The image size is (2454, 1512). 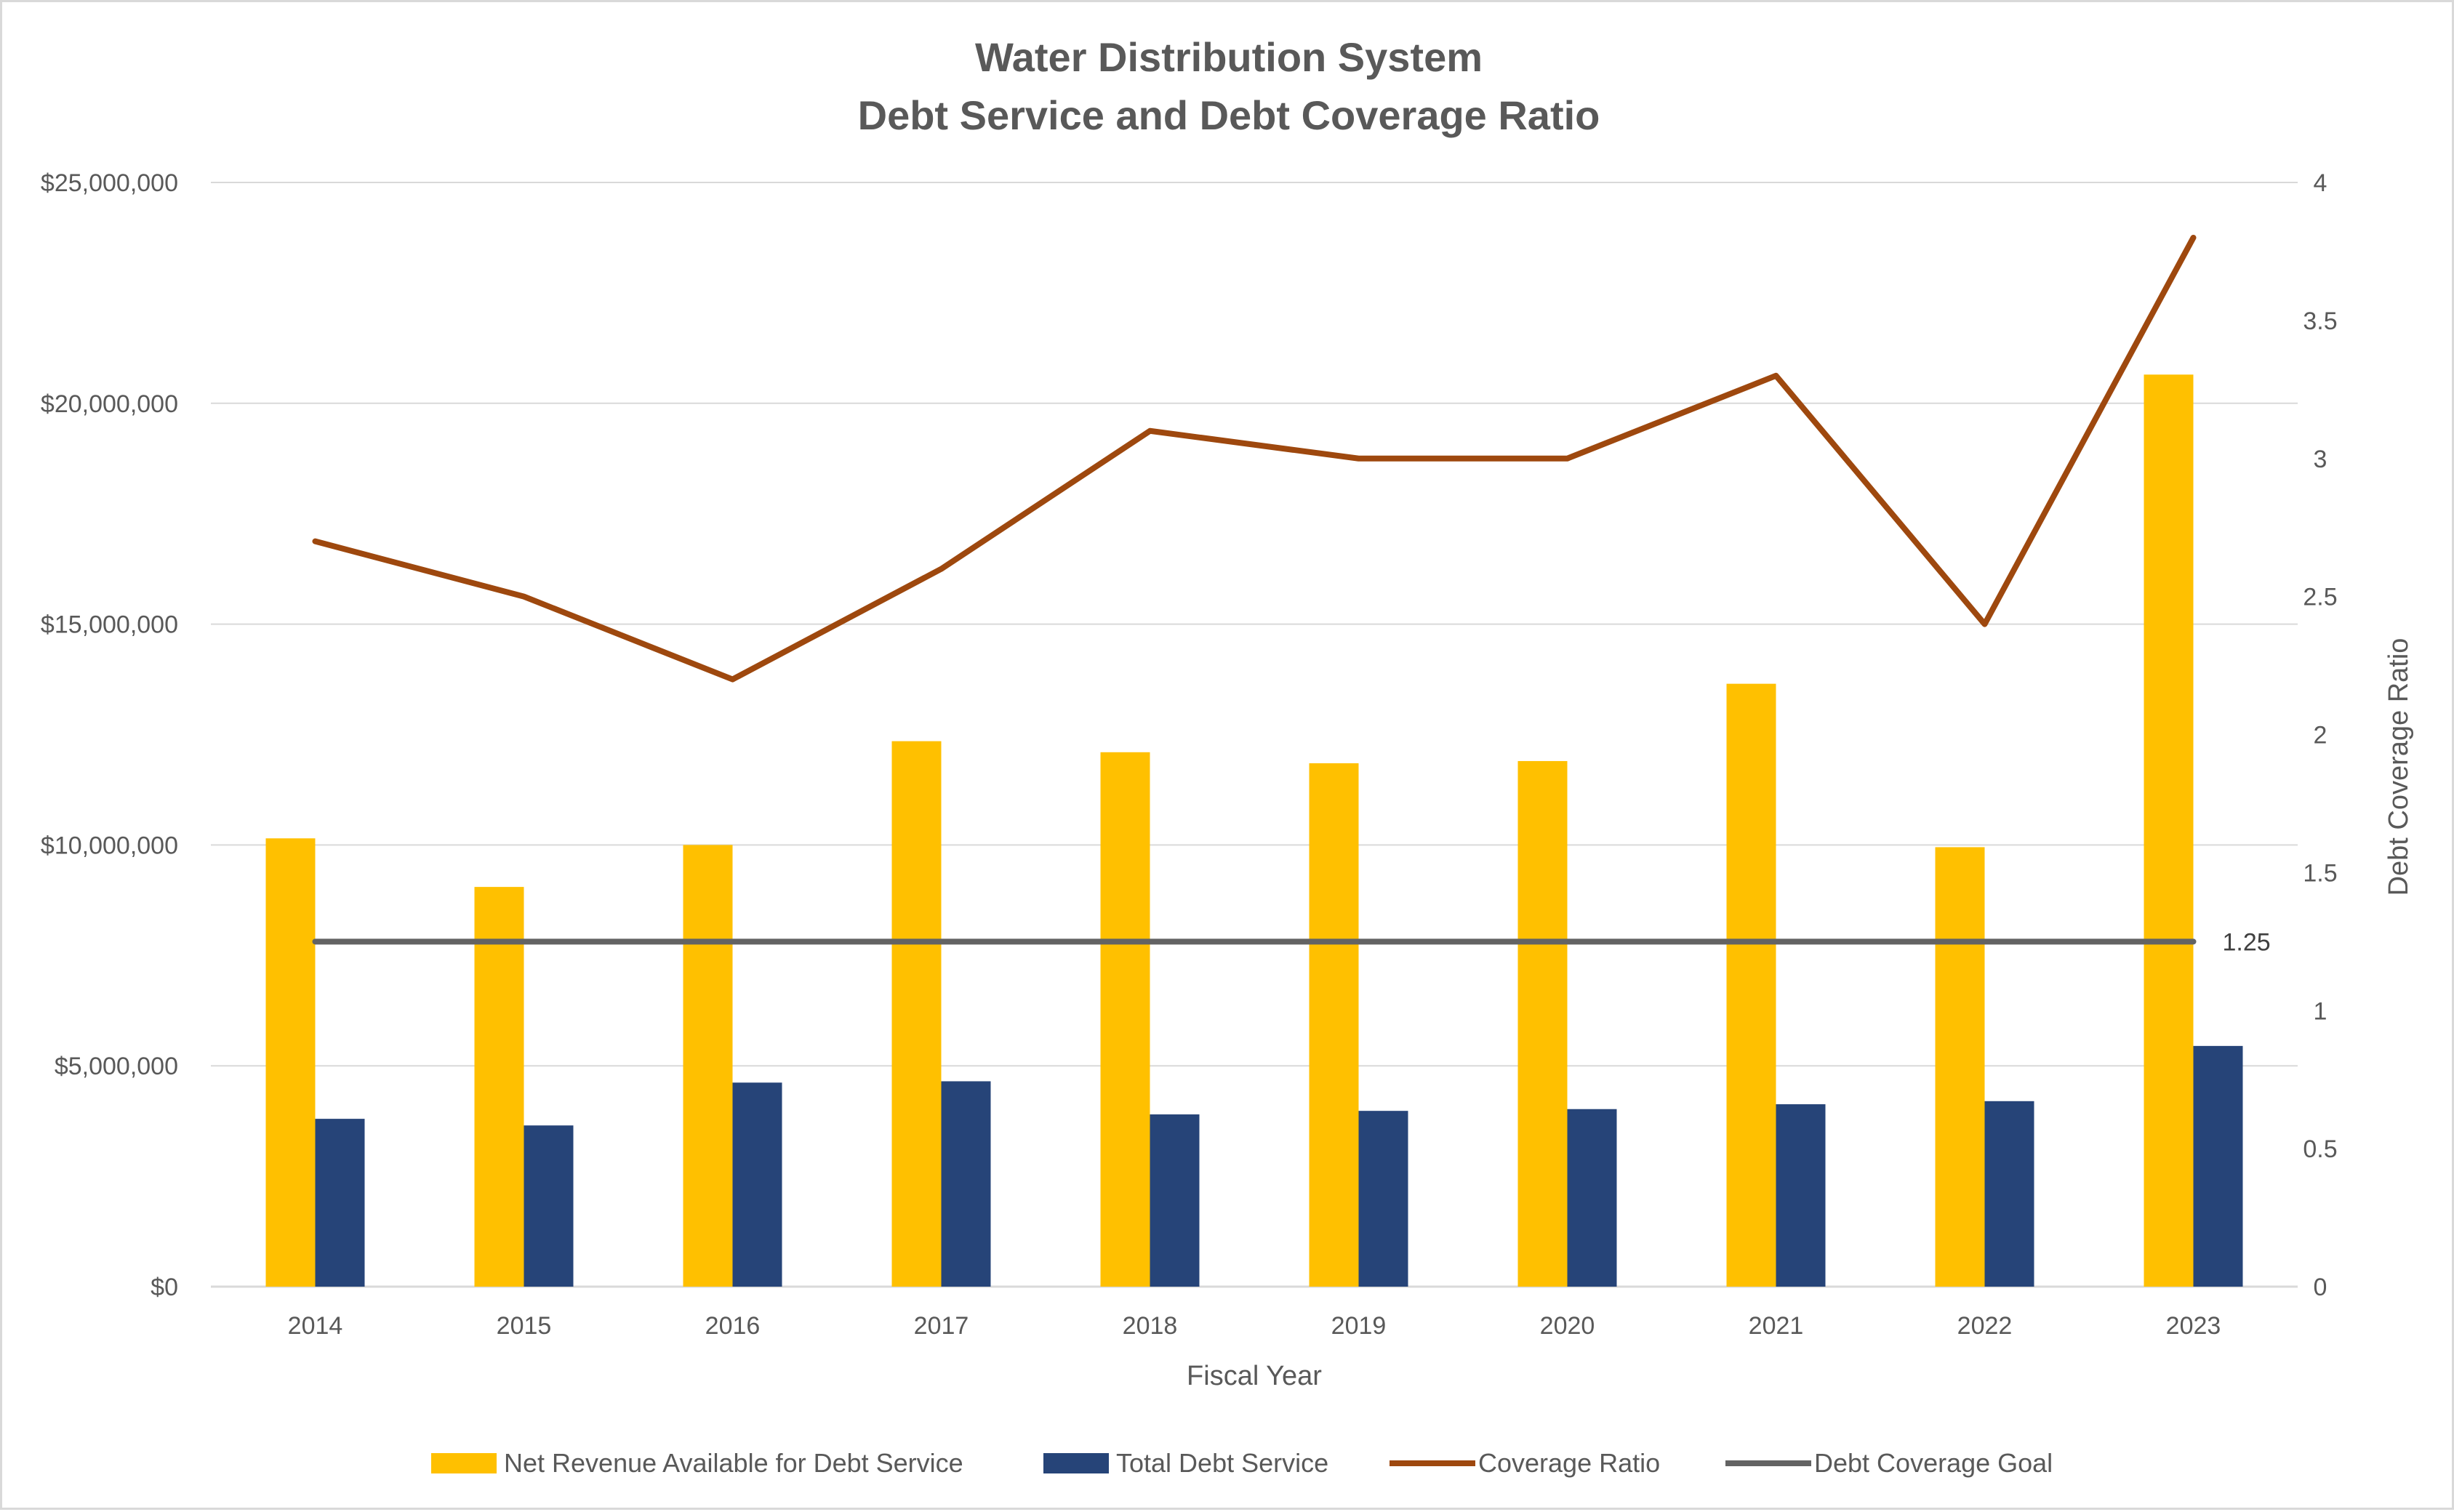 I want to click on y-tick-label: $5,000,000, so click(x=116, y=1066).